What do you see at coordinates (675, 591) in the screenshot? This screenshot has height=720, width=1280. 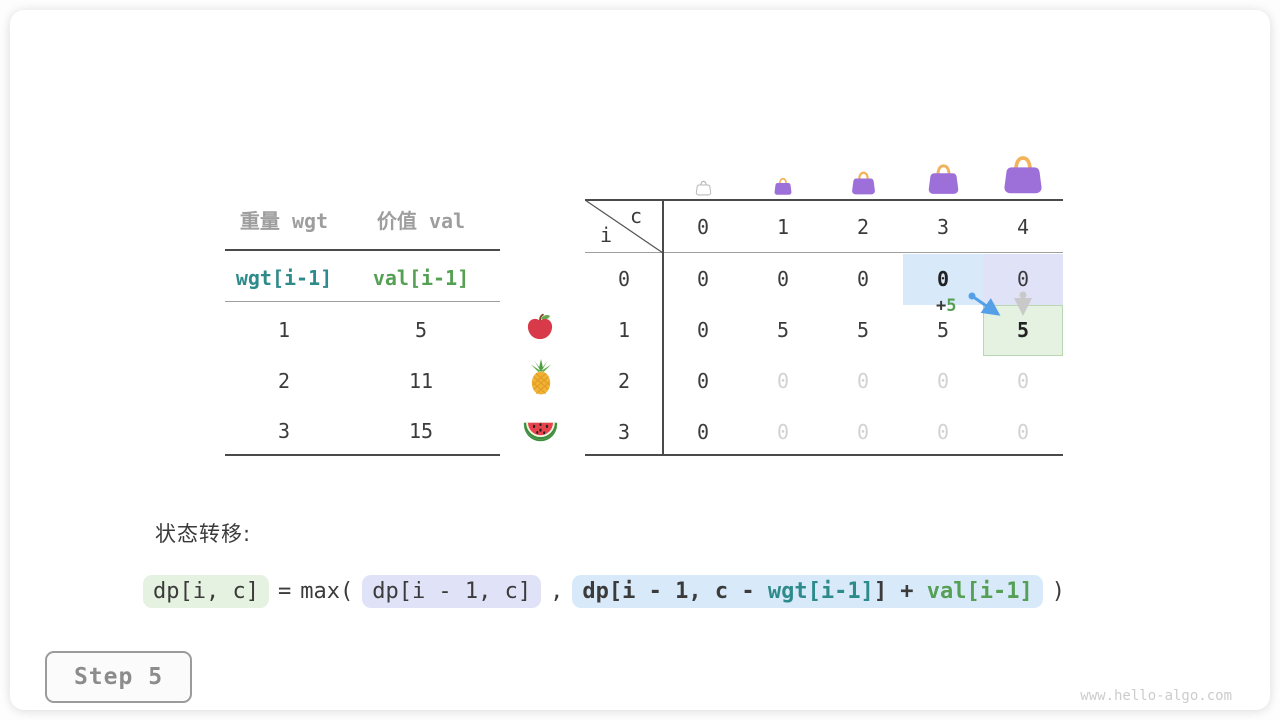 I see `formula-part: dp[i - 1, c -` at bounding box center [675, 591].